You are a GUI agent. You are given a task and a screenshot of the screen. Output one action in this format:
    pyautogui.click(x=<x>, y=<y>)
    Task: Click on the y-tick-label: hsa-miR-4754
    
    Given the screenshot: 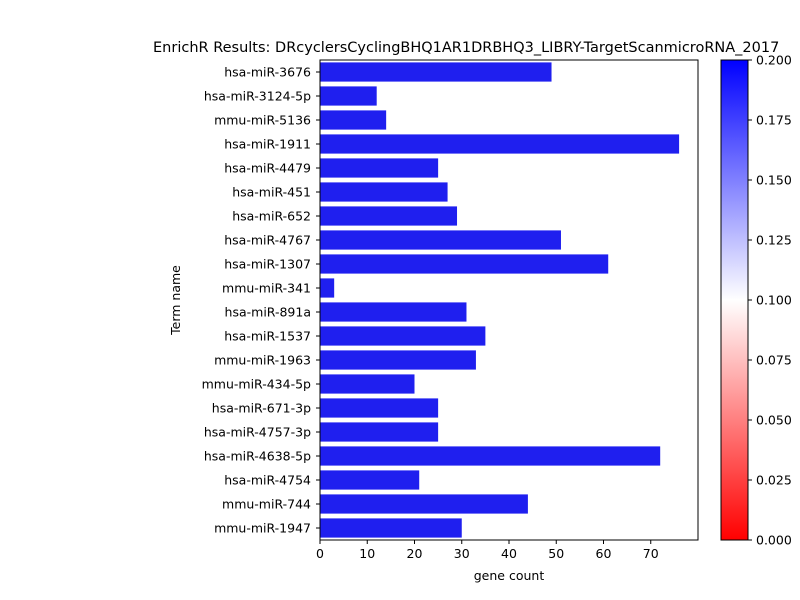 What is the action you would take?
    pyautogui.click(x=267, y=480)
    